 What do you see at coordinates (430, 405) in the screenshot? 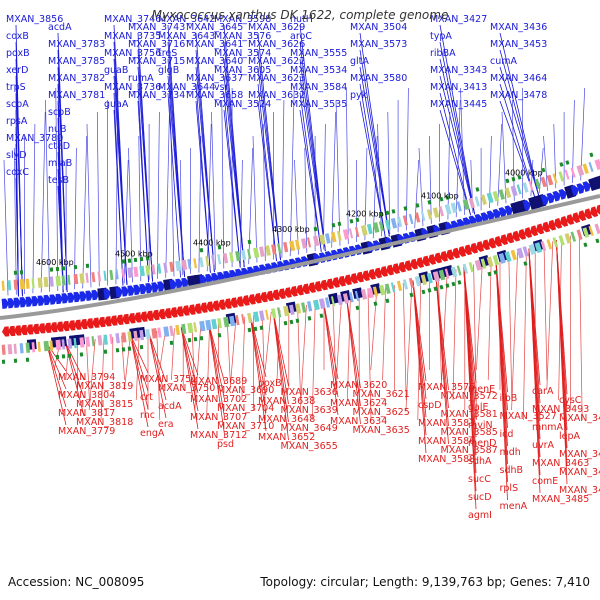
I see `gene-label-bottom: cspD` at bounding box center [430, 405].